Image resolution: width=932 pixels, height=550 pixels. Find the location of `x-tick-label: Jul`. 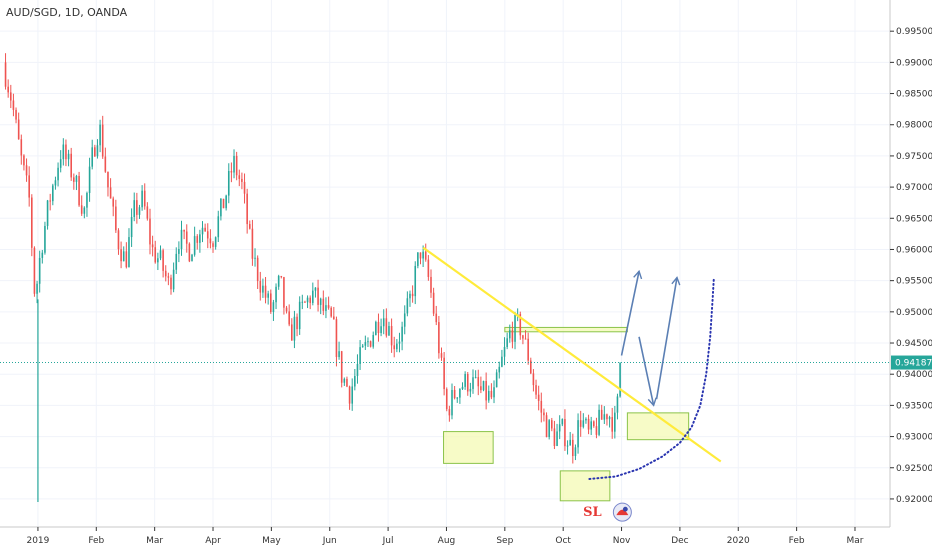

x-tick-label: Jul is located at coordinates (388, 541).